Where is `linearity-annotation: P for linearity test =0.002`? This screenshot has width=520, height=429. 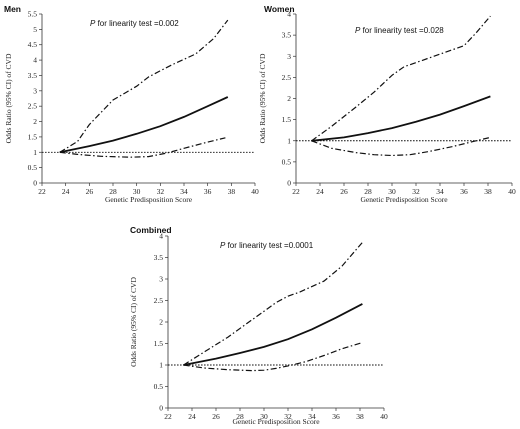
linearity-annotation: P for linearity test =0.002 is located at coordinates (134, 23).